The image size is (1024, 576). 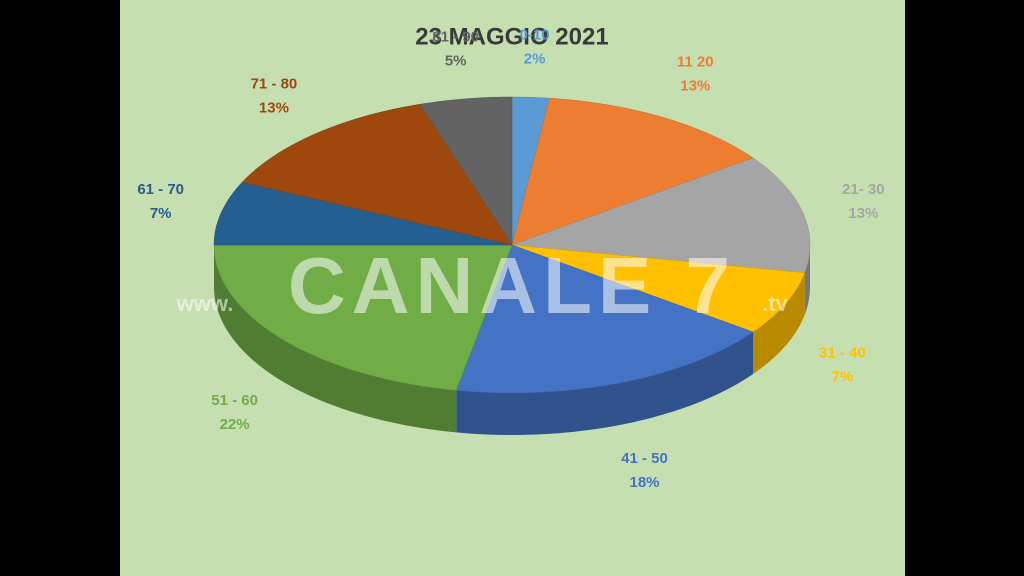 What do you see at coordinates (645, 482) in the screenshot?
I see `slice-value-label: 18%` at bounding box center [645, 482].